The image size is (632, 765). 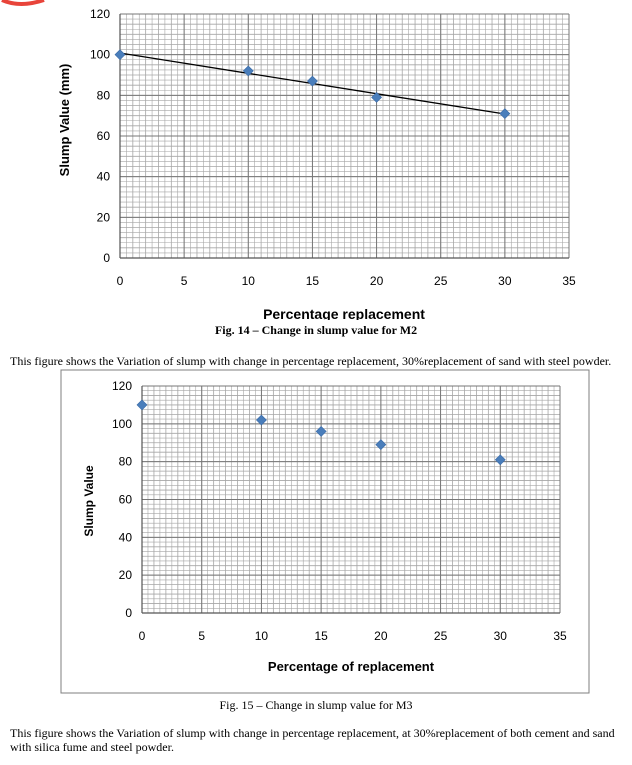 I want to click on x-axis-label: Percentage of replacement, so click(x=351, y=666).